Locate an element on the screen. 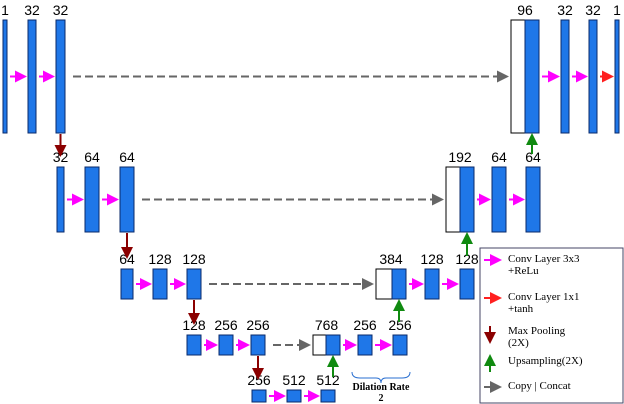  annotation-text: 2 is located at coordinates (381, 398).